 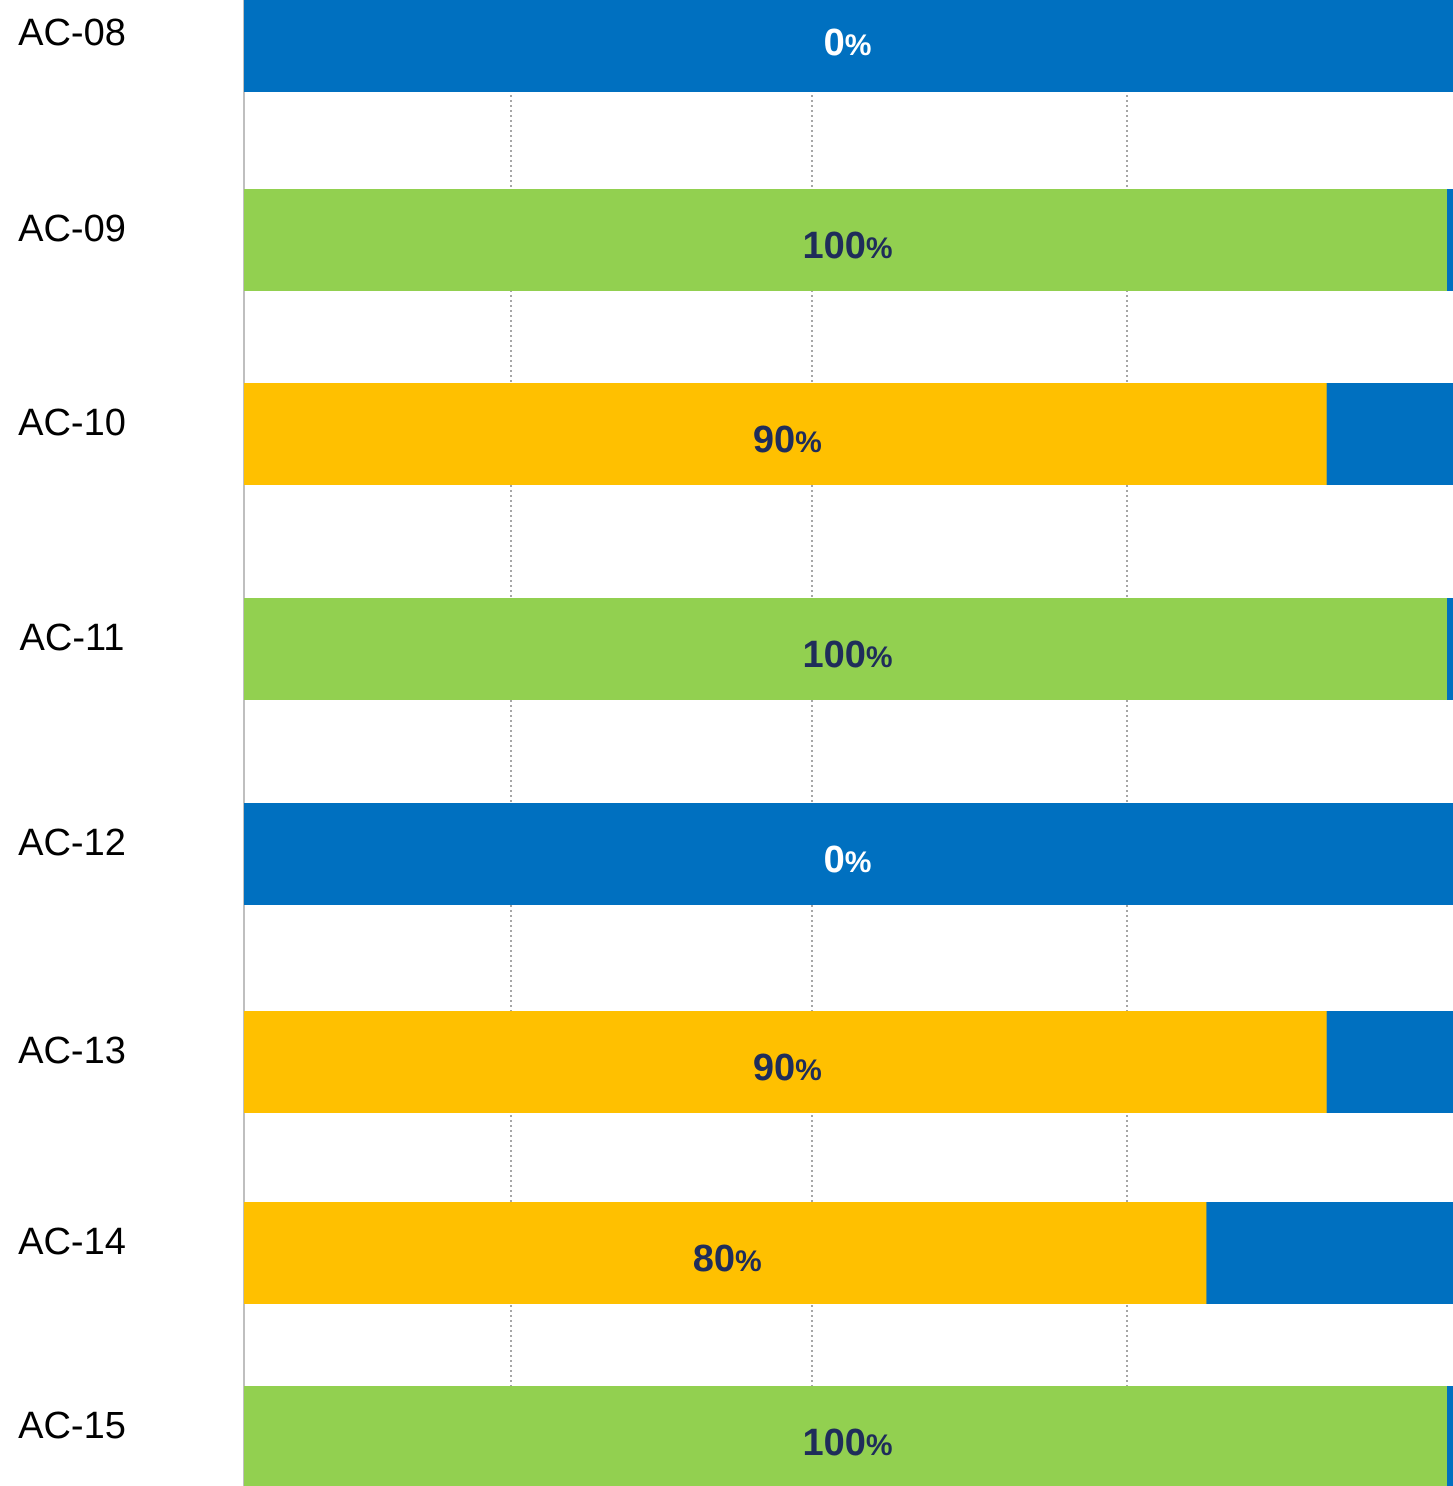 I want to click on category-label: AC-14, so click(x=72, y=1242).